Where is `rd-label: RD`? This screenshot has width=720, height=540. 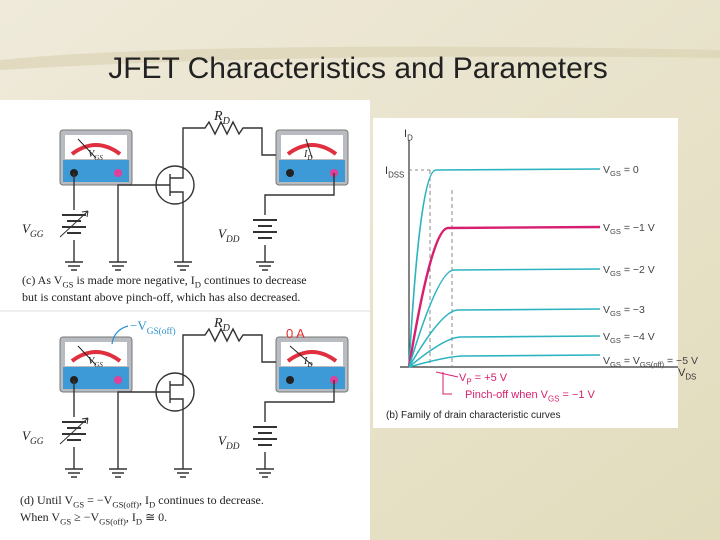 rd-label: RD is located at coordinates (222, 325).